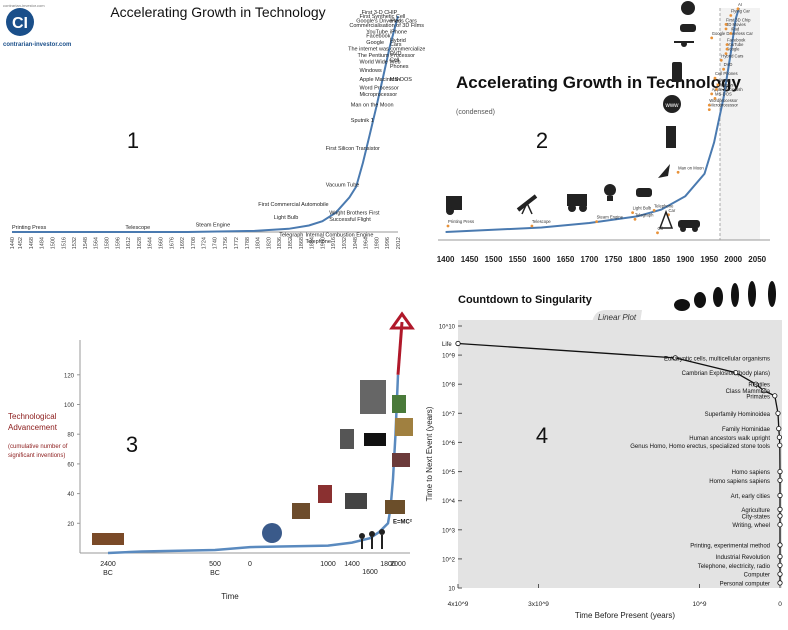 The height and width of the screenshot is (630, 788). What do you see at coordinates (542, 435) in the screenshot?
I see `panel-number-4: 4` at bounding box center [542, 435].